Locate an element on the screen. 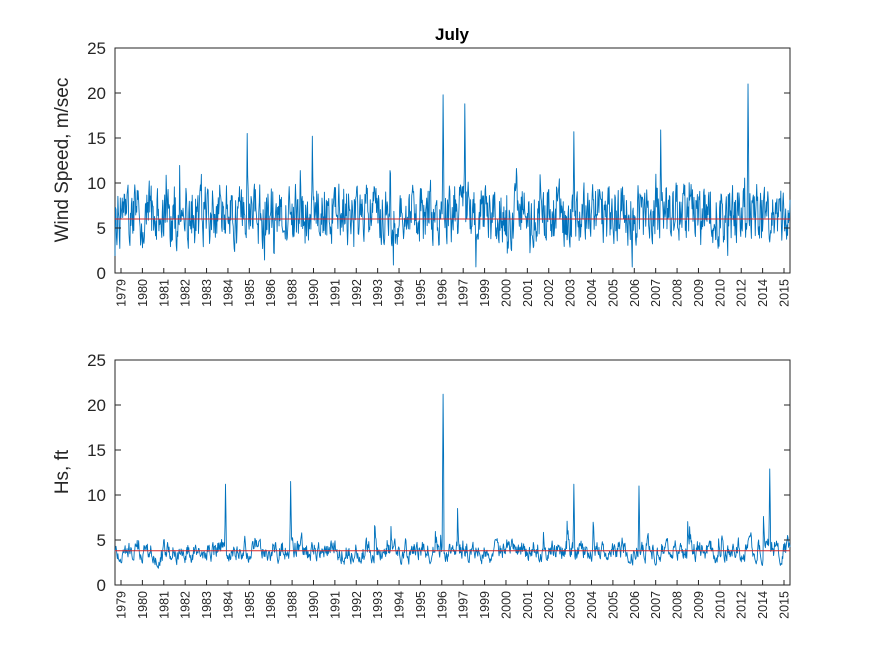  wave-height-xtick-label: 2007 is located at coordinates (656, 605).